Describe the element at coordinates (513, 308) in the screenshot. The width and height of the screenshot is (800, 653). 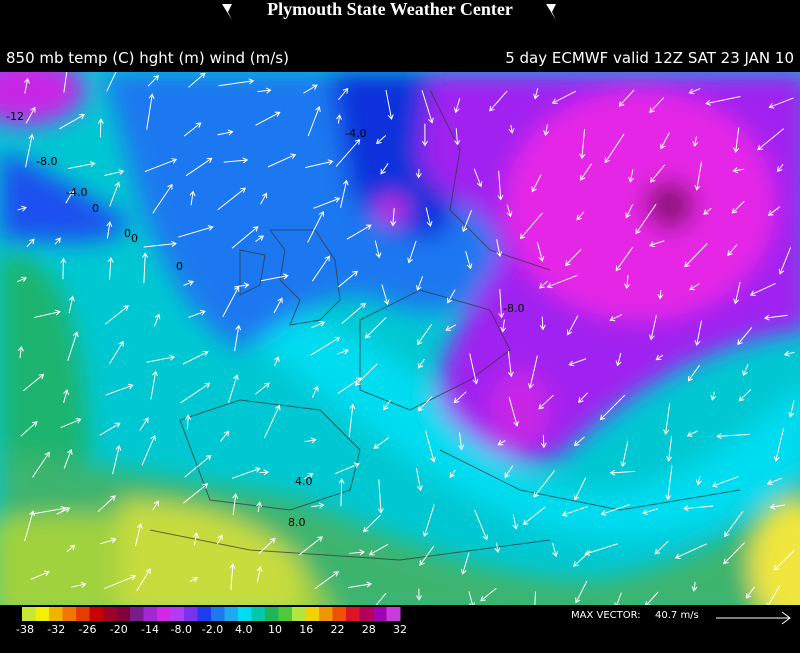
I see `contour-label: -8.0` at that location.